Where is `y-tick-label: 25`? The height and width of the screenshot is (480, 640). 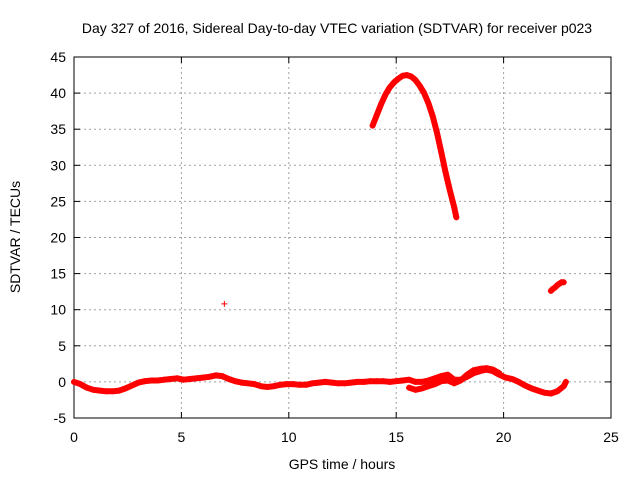
y-tick-label: 25 is located at coordinates (58, 201).